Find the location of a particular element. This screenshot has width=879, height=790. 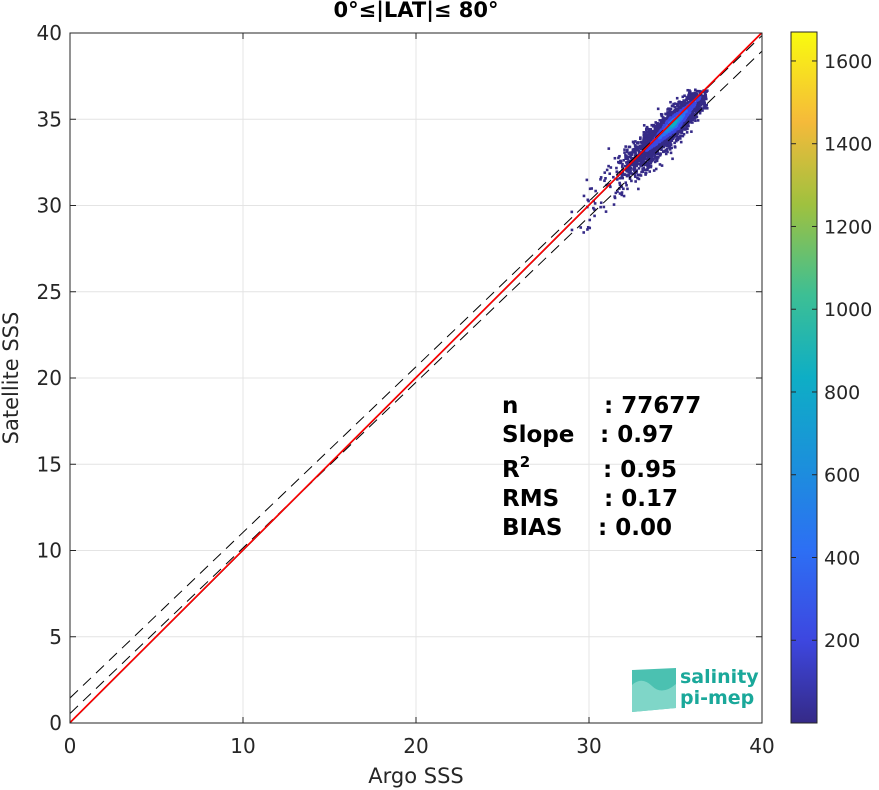

y-tick-label: 25 is located at coordinates (49, 292).